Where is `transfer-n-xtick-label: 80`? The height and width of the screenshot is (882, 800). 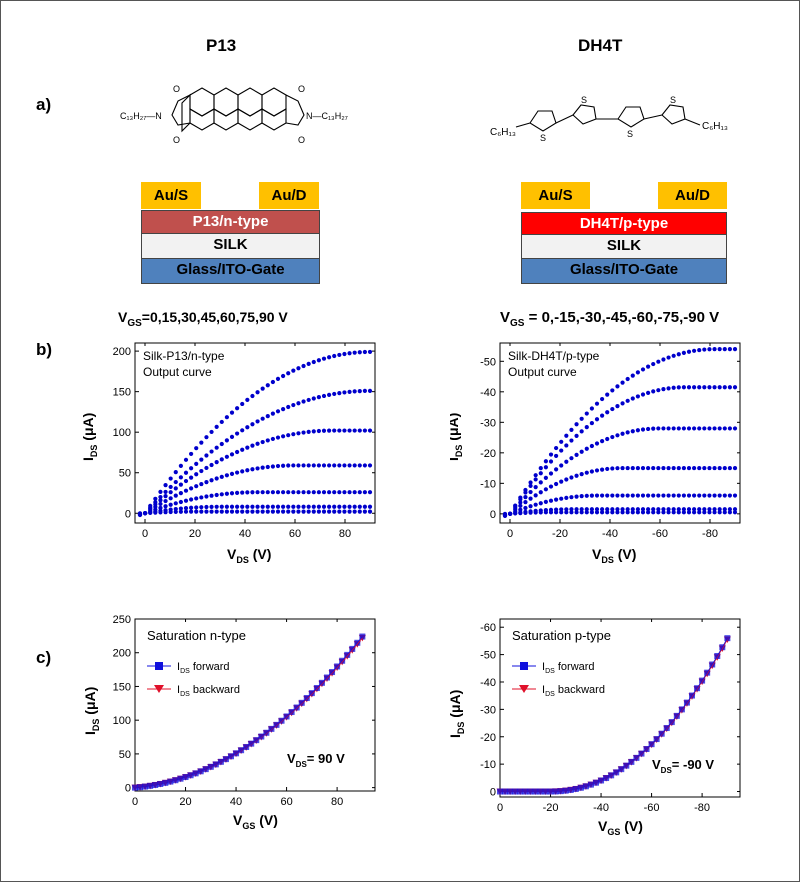 transfer-n-xtick-label: 80 is located at coordinates (337, 802).